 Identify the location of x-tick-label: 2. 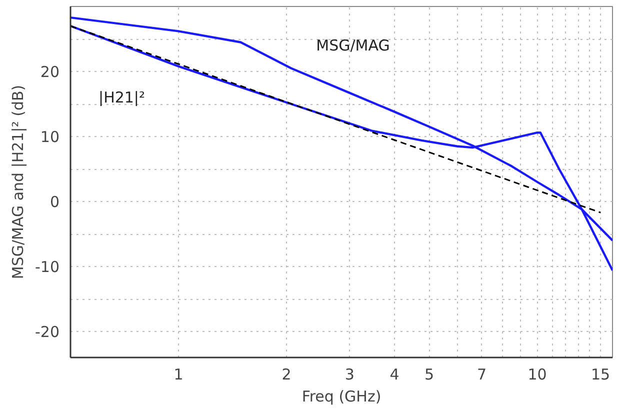
(287, 375).